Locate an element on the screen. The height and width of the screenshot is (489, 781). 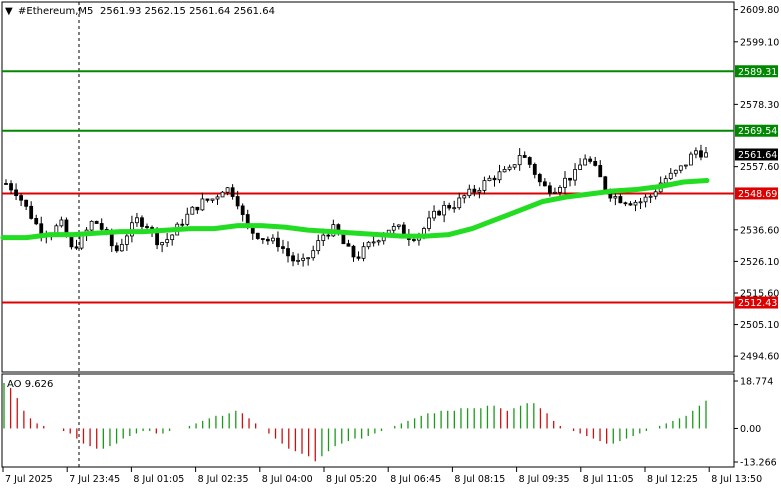
ao-tick-label: 0.00 is located at coordinates (750, 429).